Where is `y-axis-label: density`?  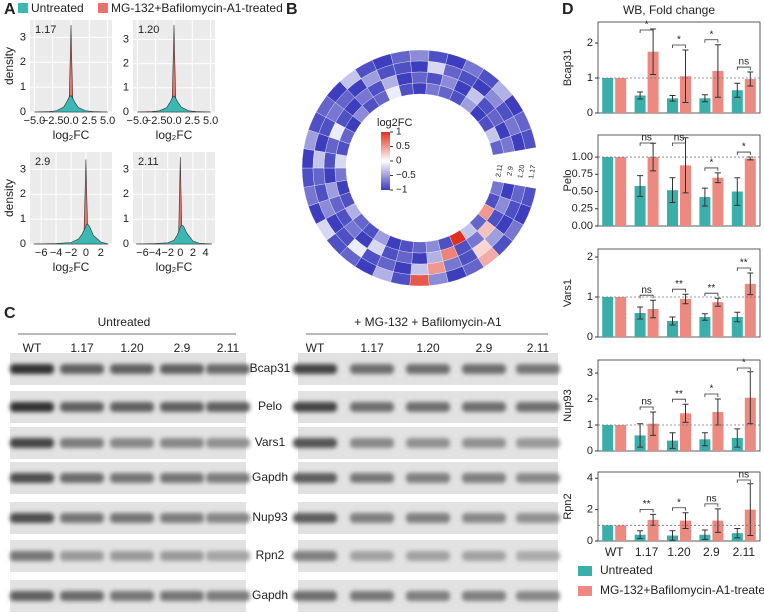 y-axis-label: density is located at coordinates (9, 66).